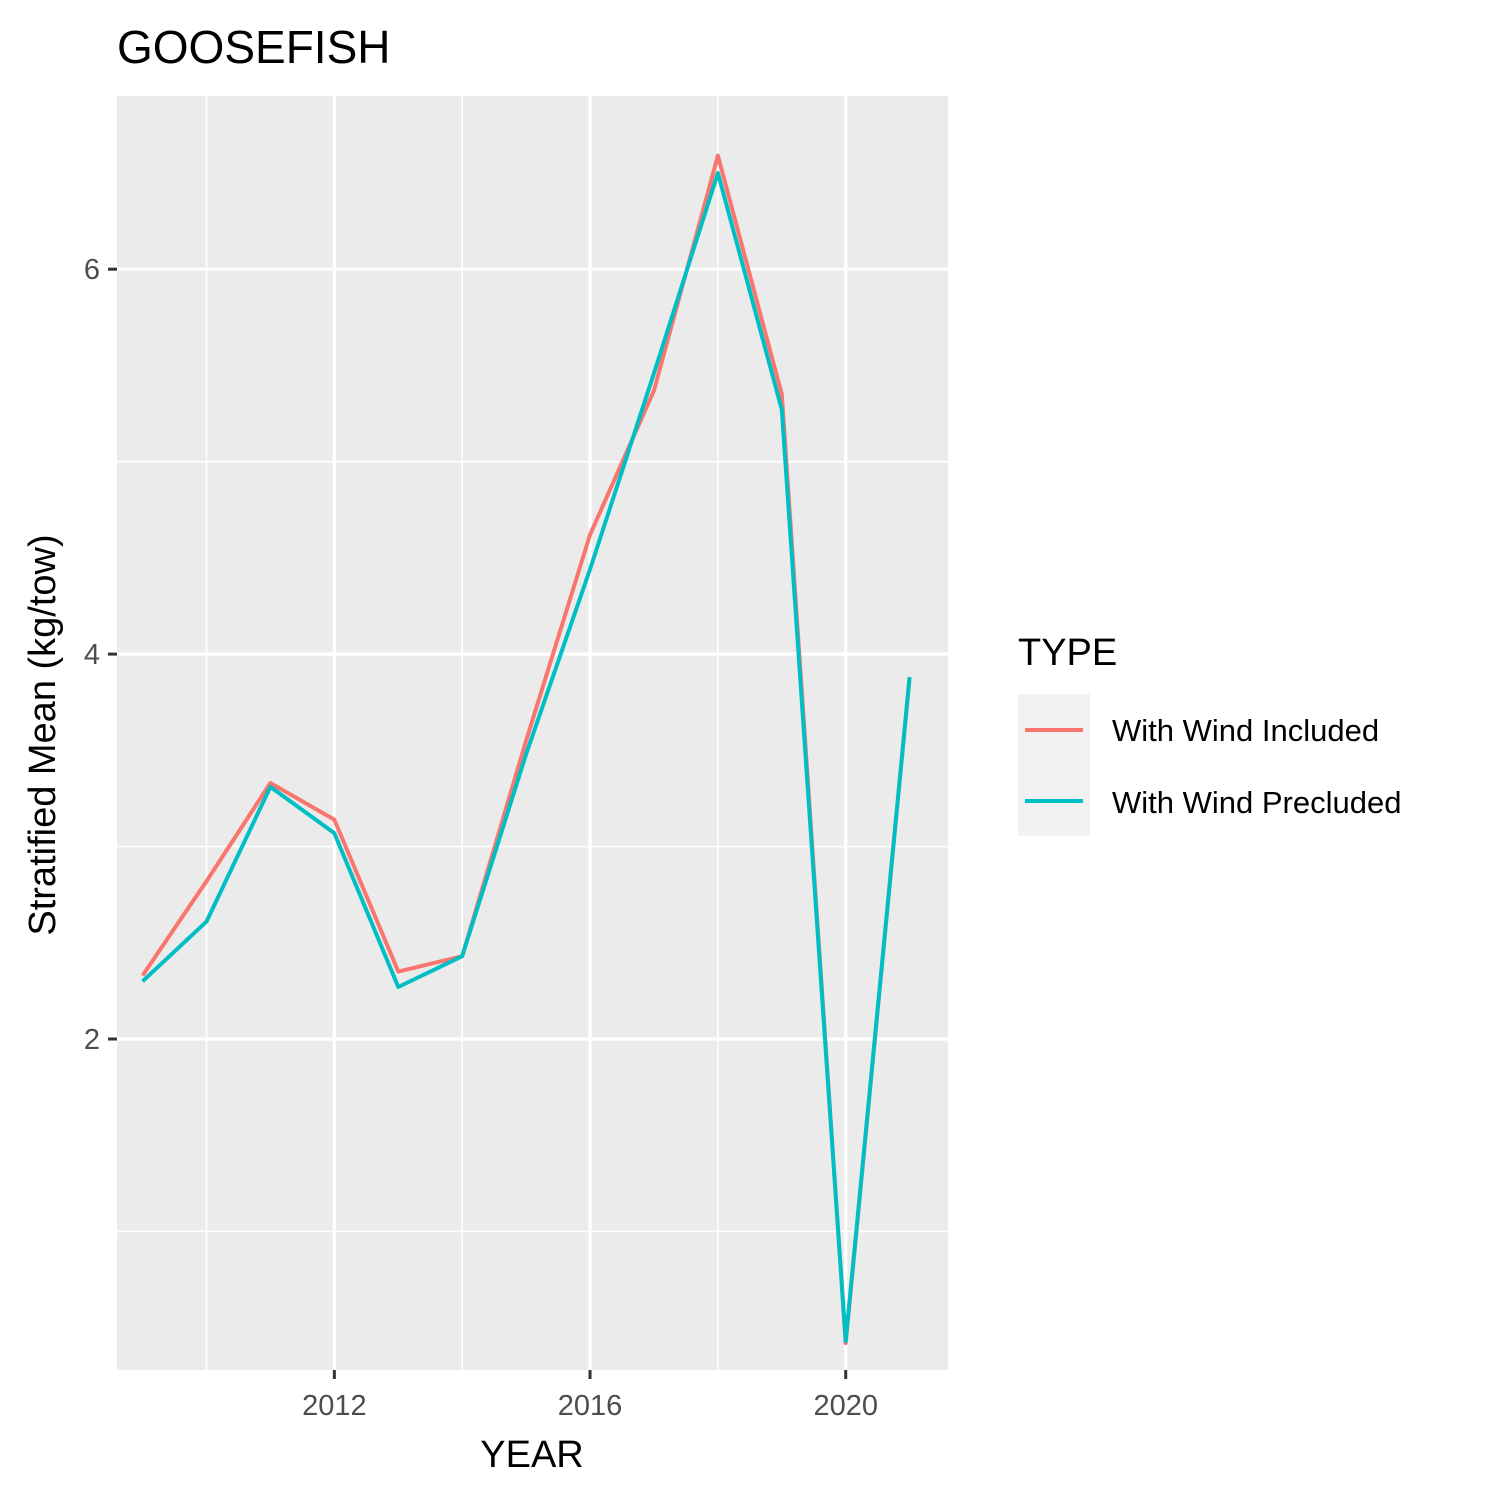 The image size is (1500, 1500). I want to click on y-tick-label: 4, so click(92, 655).